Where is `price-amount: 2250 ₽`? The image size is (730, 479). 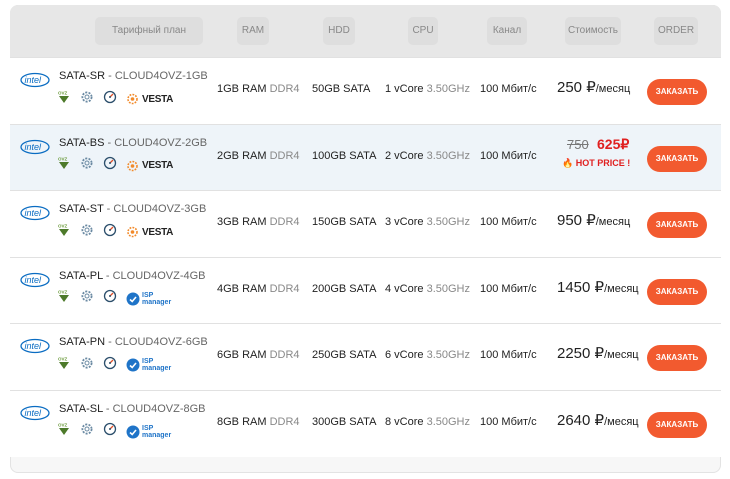 price-amount: 2250 ₽ is located at coordinates (581, 353).